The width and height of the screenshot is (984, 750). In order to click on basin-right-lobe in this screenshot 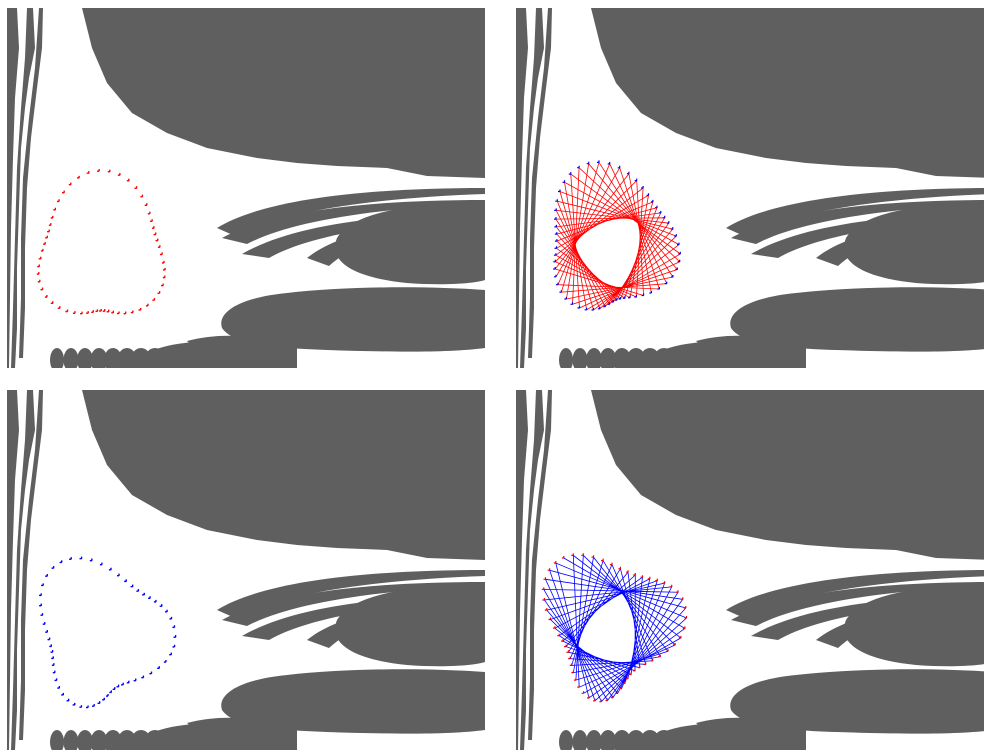, I will do `click(914, 244)`.